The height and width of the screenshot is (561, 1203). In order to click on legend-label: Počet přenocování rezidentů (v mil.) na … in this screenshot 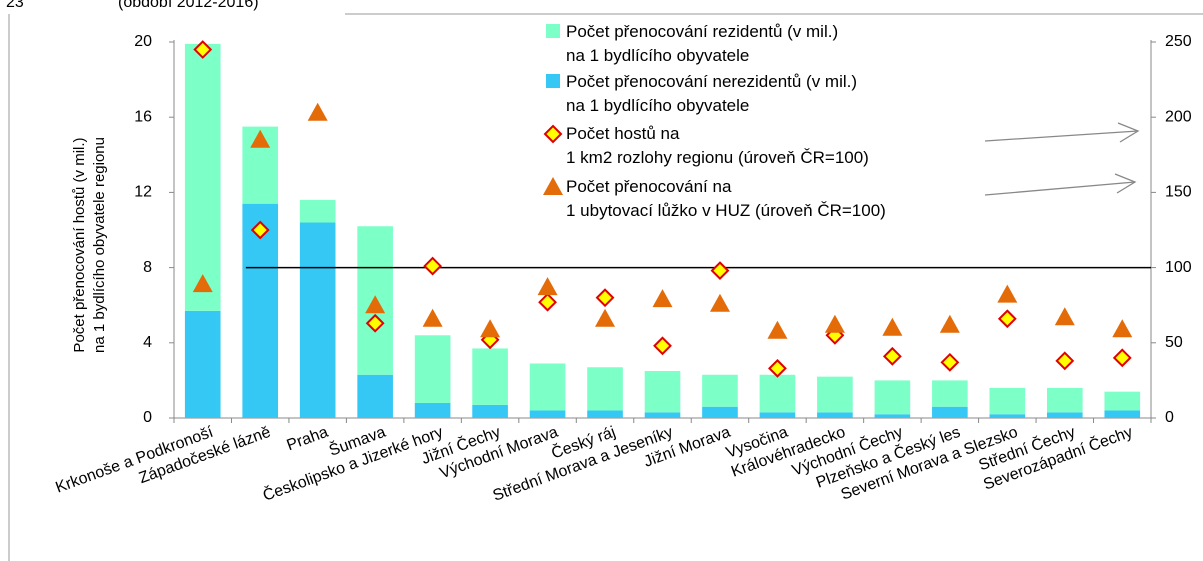, I will do `click(702, 43)`.